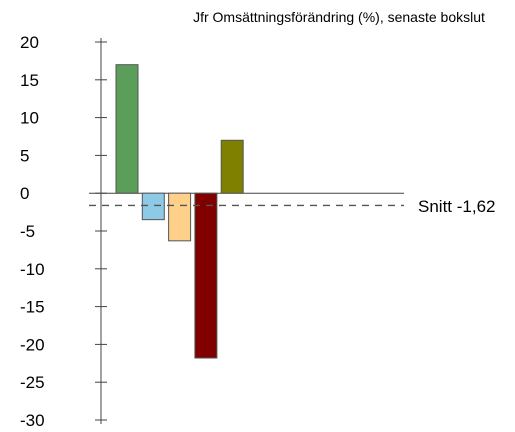  What do you see at coordinates (32, 269) in the screenshot?
I see `y-tick-label: -10` at bounding box center [32, 269].